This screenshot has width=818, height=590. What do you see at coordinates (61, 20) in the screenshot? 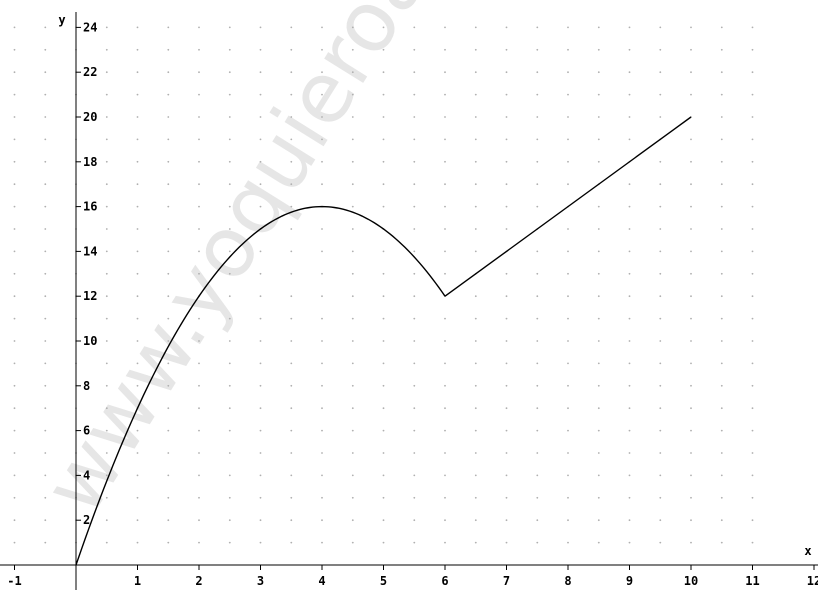
I see `y-axis-label: y` at bounding box center [61, 20].